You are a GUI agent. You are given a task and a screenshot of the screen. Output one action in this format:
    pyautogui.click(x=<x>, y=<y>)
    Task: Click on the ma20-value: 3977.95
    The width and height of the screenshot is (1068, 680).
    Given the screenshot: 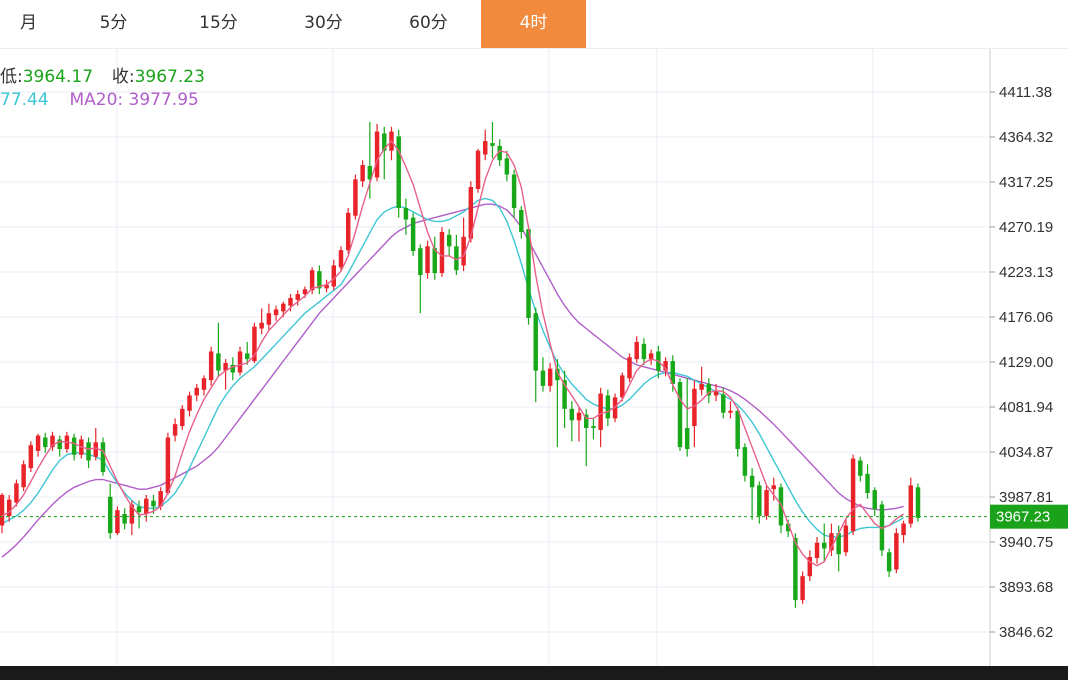 What is the action you would take?
    pyautogui.click(x=163, y=100)
    